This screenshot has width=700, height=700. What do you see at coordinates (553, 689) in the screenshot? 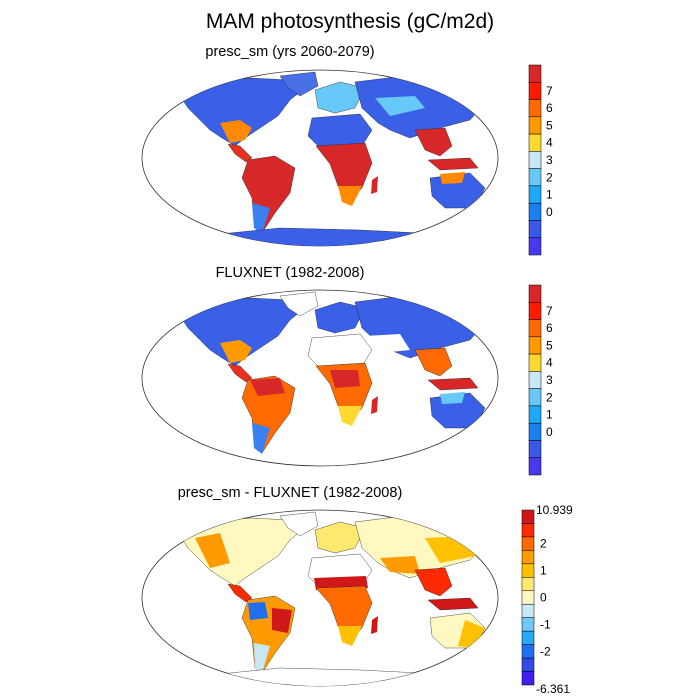
I see `colorbar-min-label: -6.361` at bounding box center [553, 689].